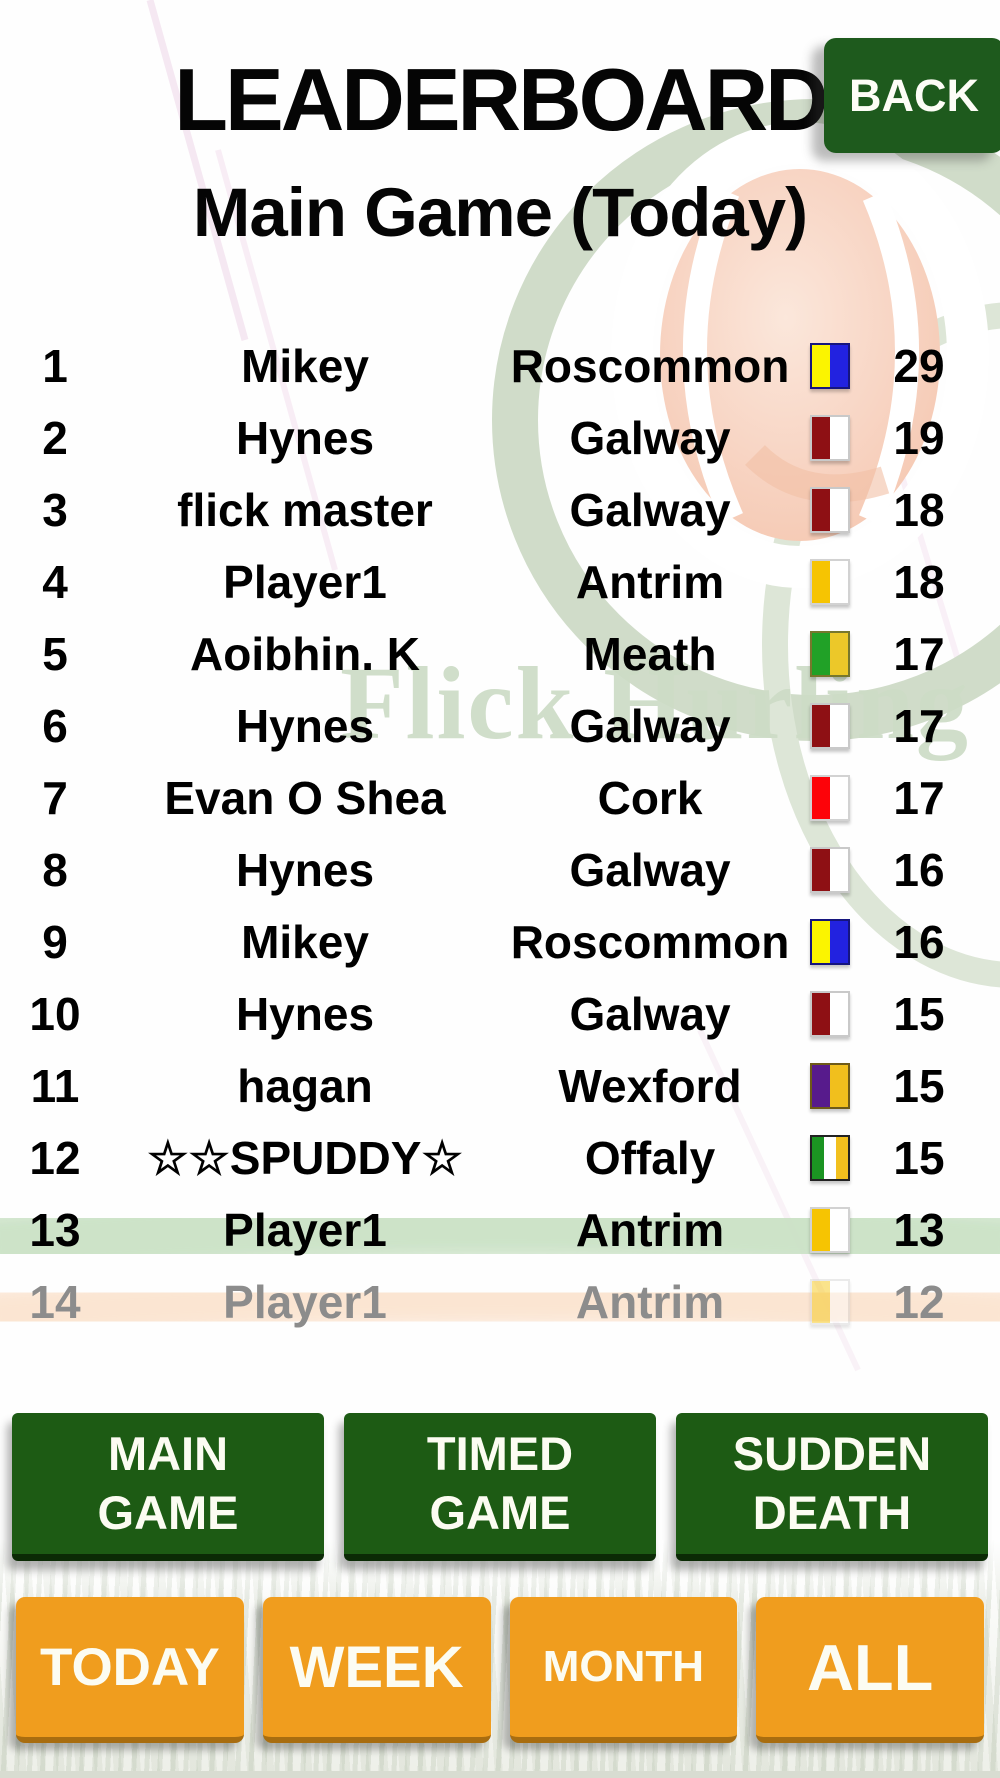  I want to click on sudden-death-button: SUDDEN DEATH, so click(832, 1487).